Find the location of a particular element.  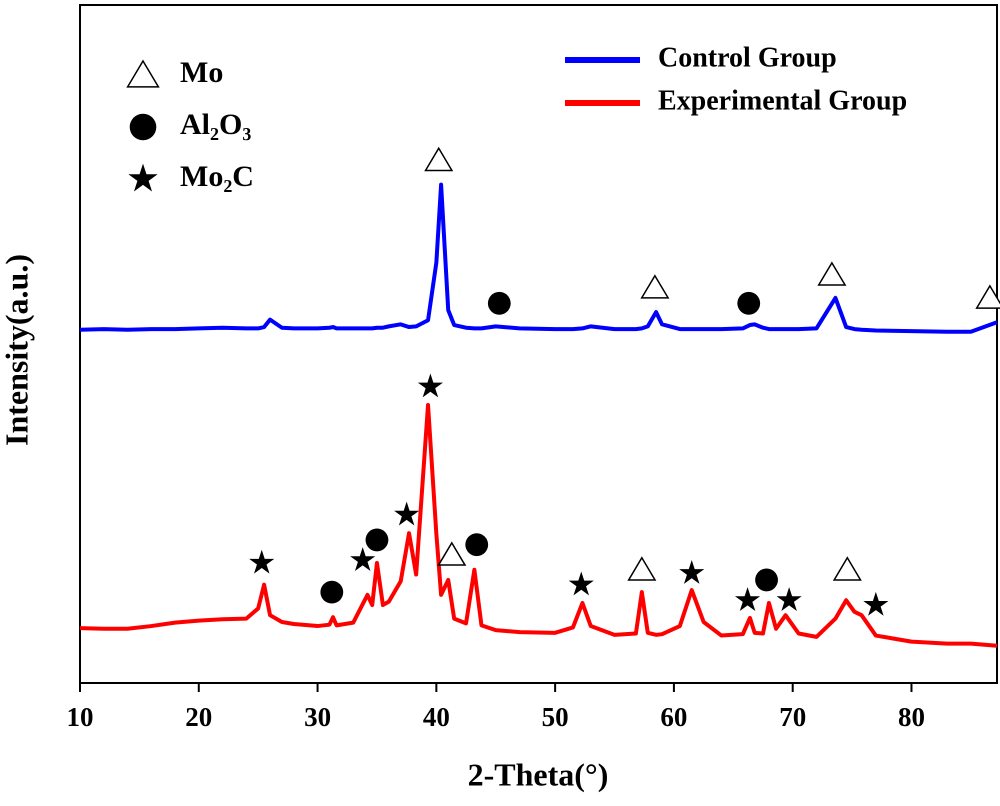

legend-label: Control Group is located at coordinates (747, 57).